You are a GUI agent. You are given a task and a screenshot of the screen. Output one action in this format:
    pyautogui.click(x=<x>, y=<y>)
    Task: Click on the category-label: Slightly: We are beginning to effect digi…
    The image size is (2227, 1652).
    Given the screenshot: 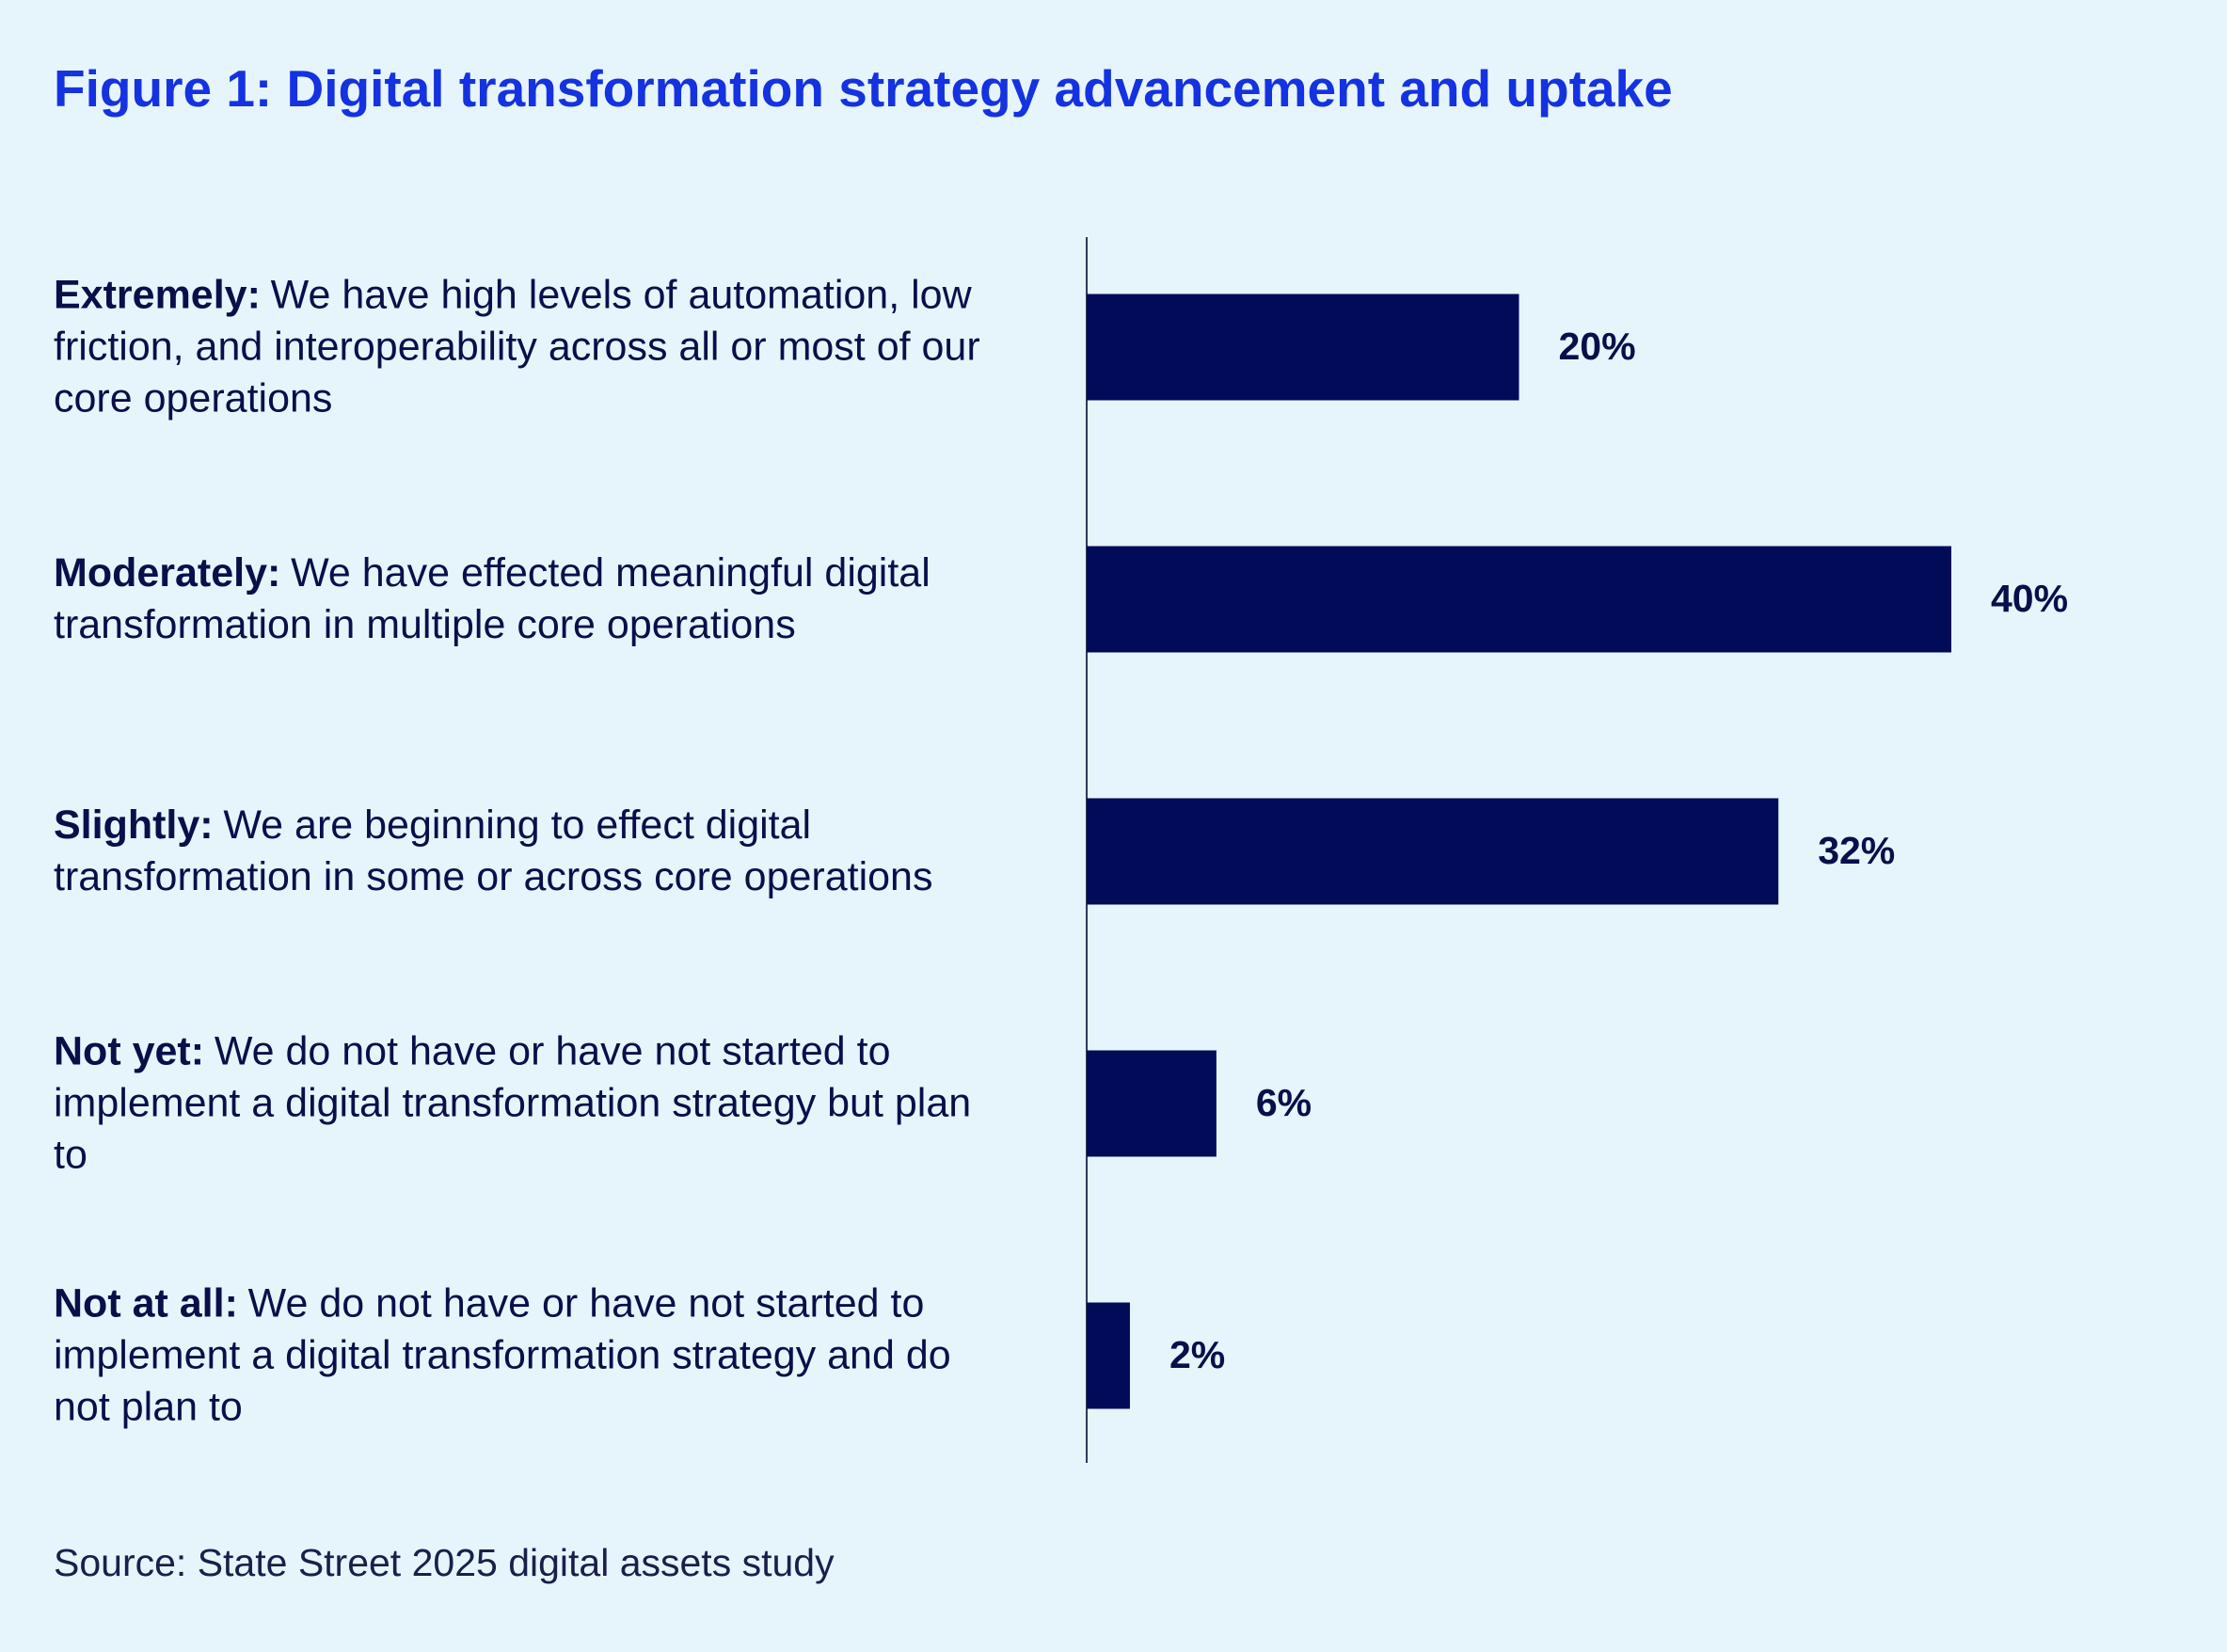 What is the action you would take?
    pyautogui.click(x=529, y=851)
    